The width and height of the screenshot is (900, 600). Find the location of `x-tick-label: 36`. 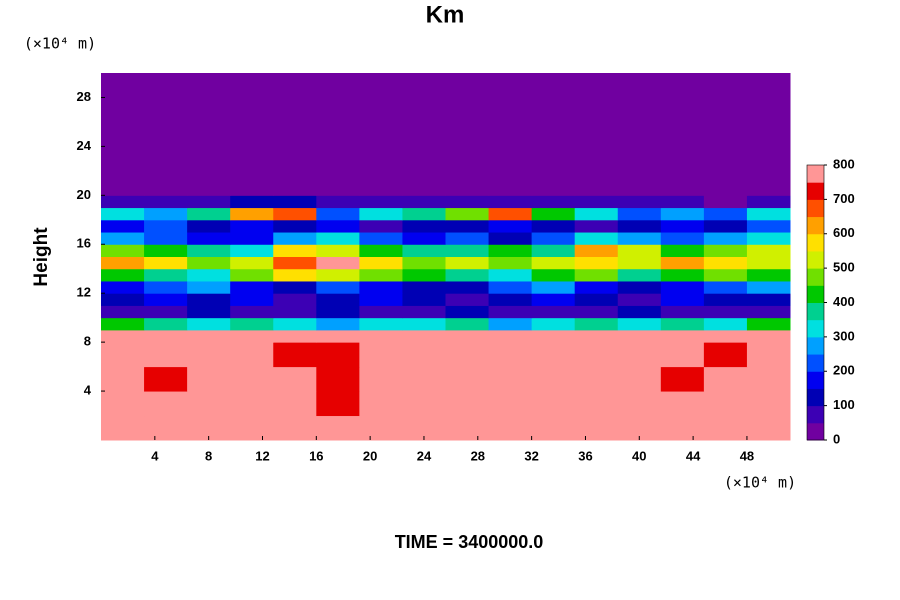

x-tick-label: 36 is located at coordinates (585, 455).